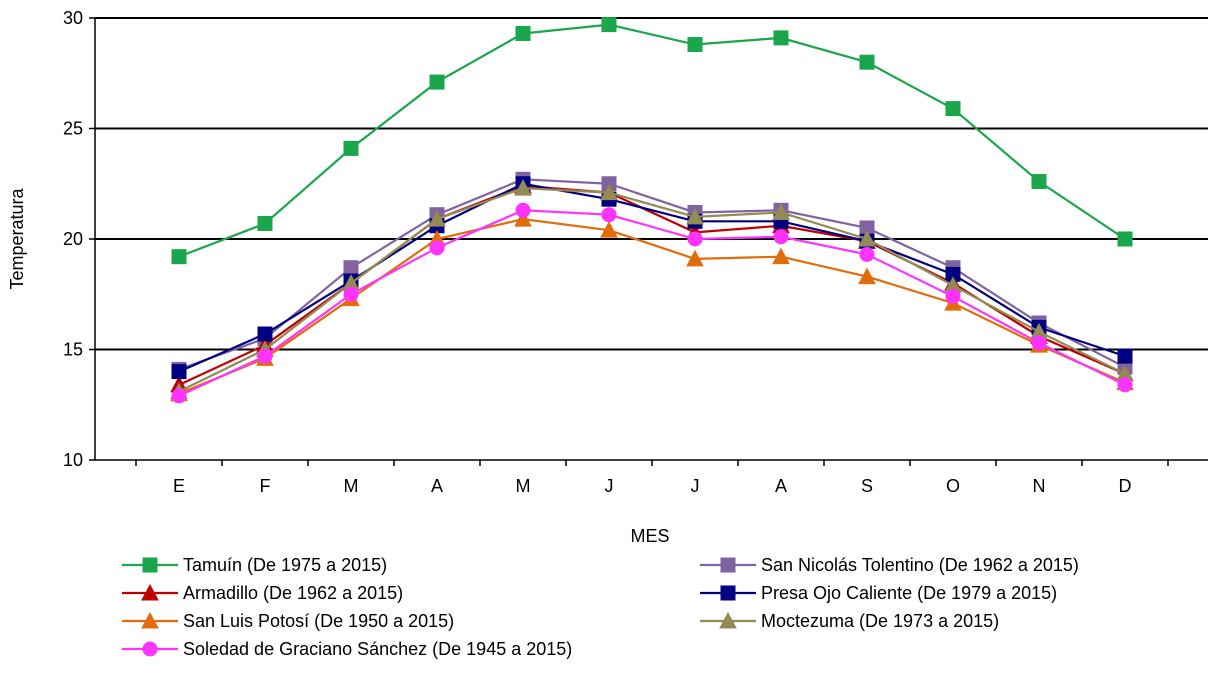  What do you see at coordinates (265, 486) in the screenshot?
I see `x-tick-label: F` at bounding box center [265, 486].